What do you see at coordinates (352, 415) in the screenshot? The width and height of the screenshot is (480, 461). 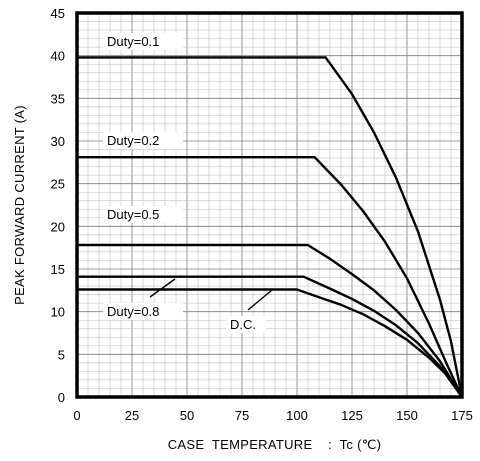 I see `x-tick-label: 125` at bounding box center [352, 415].